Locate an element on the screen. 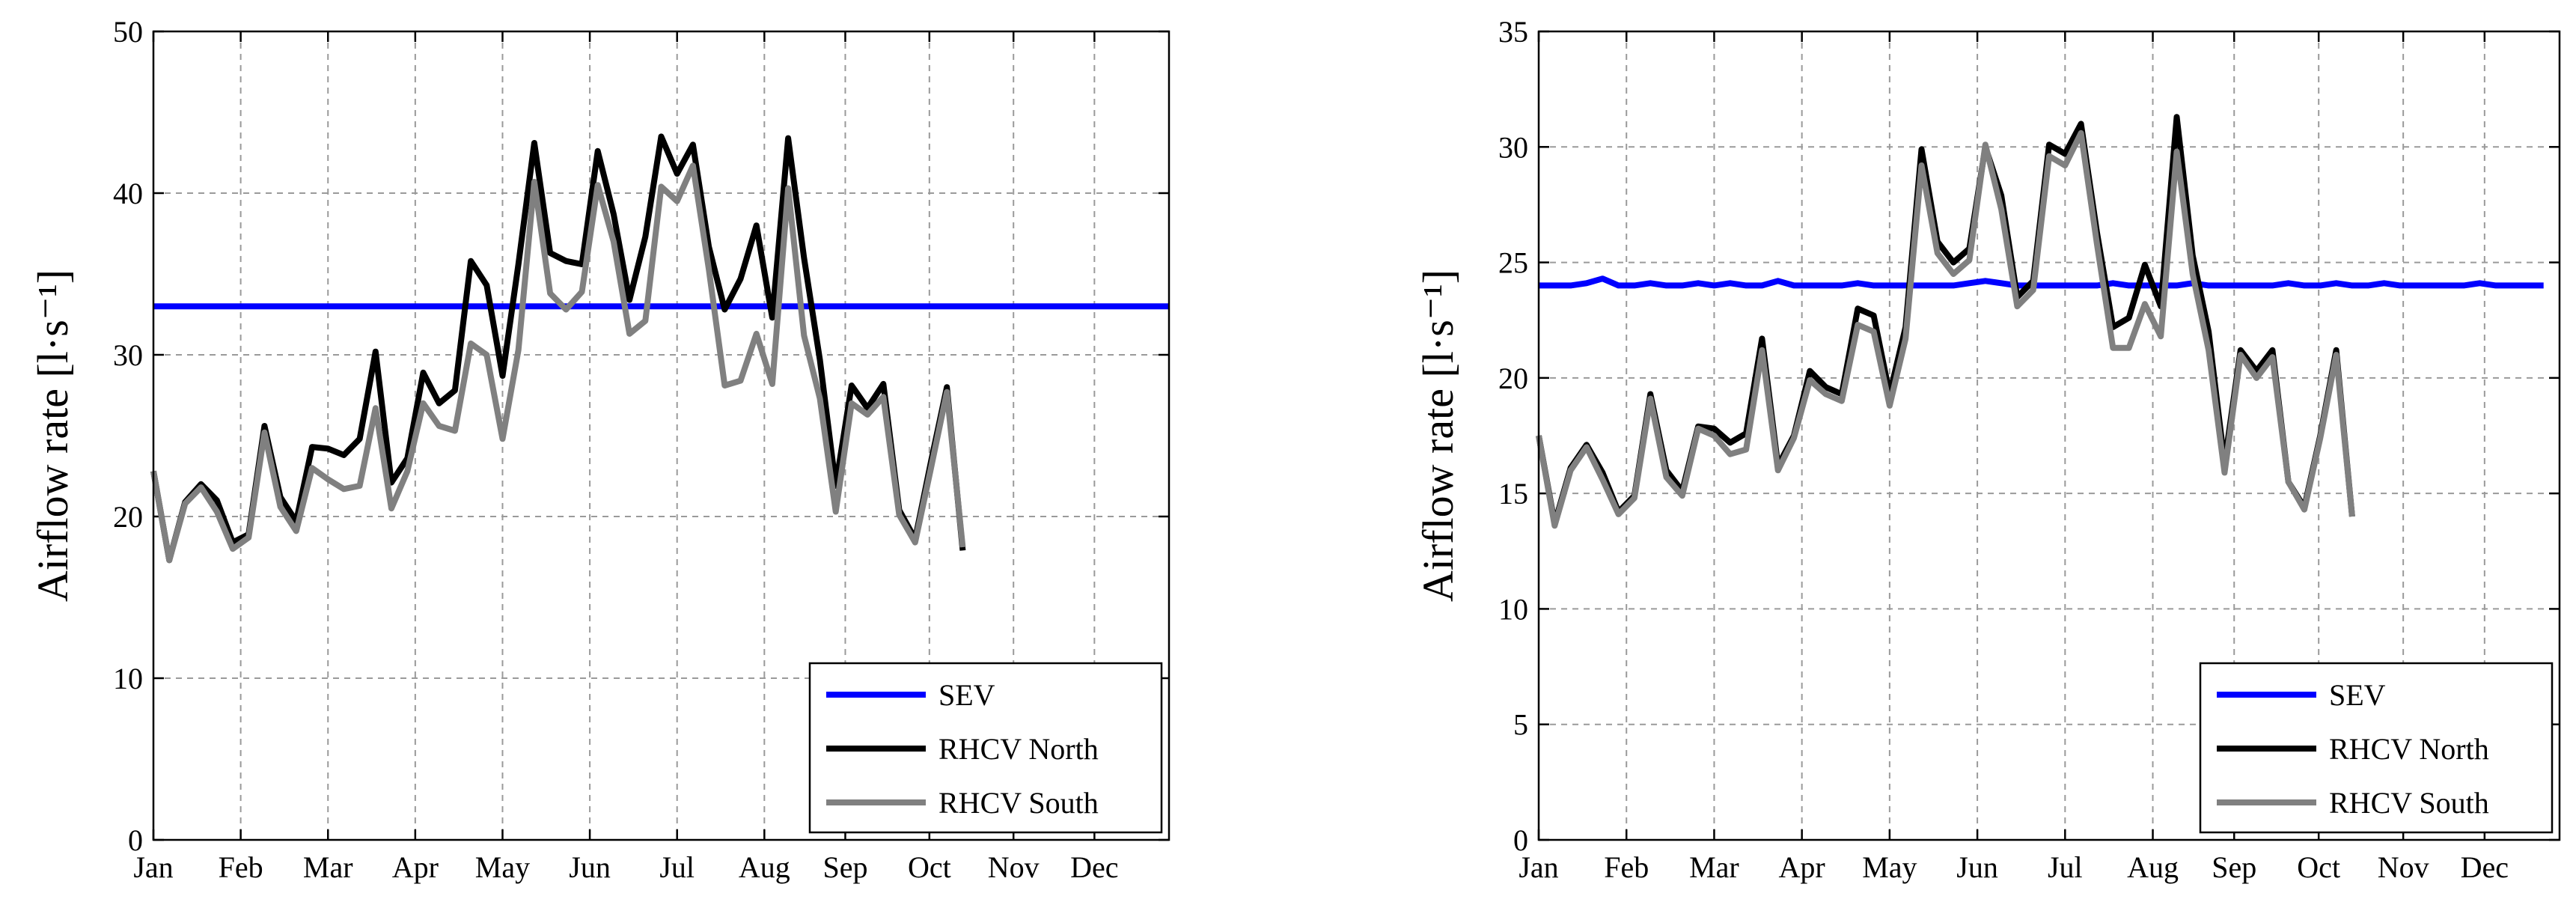  y-tick-label: 40 is located at coordinates (128, 193).